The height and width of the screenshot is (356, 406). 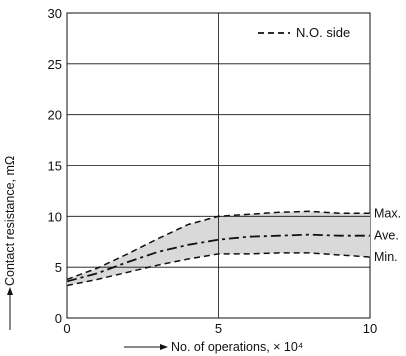 I want to click on x-tick-label: 10, so click(x=370, y=328).